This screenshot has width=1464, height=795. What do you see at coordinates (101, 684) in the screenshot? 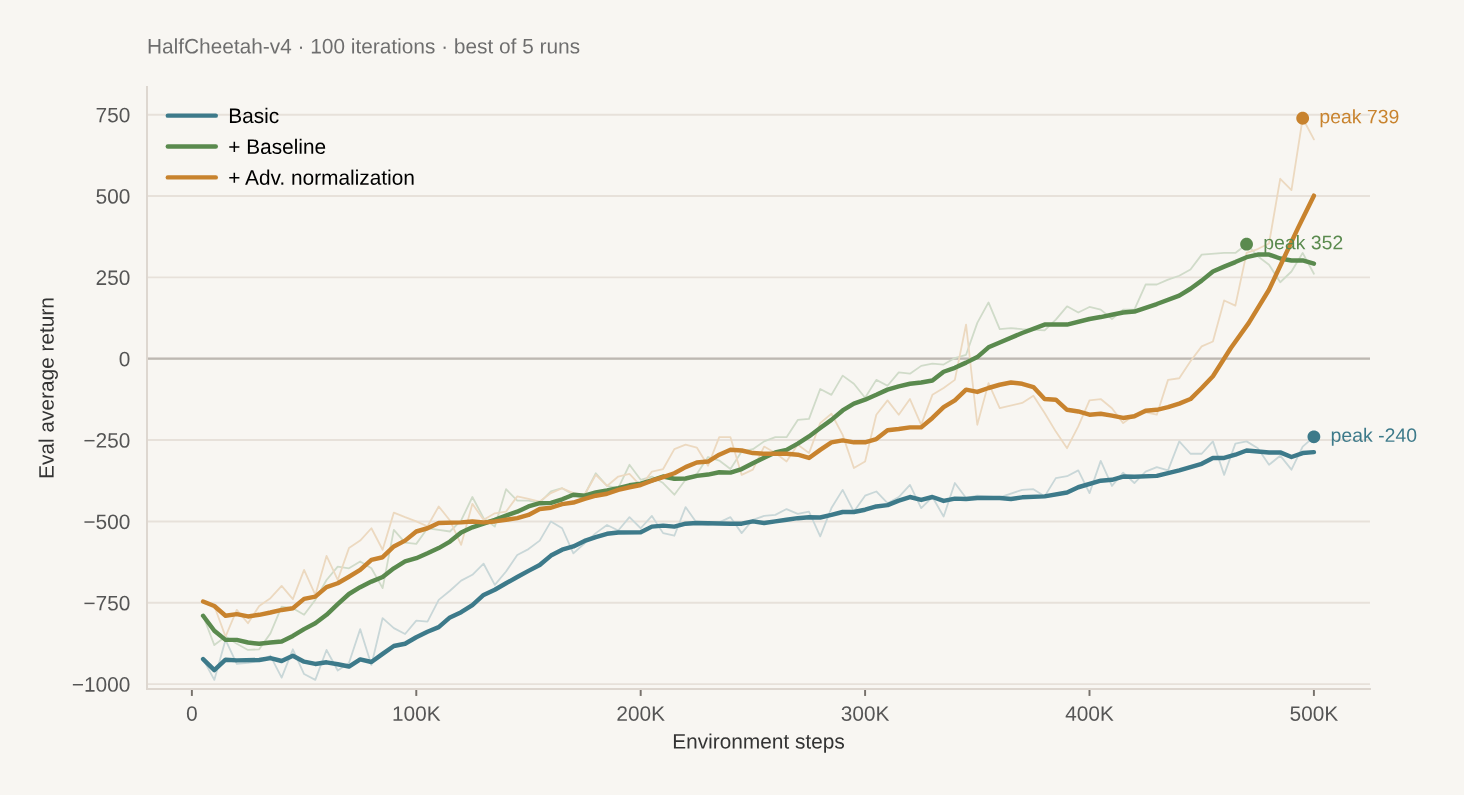
I see `y-tick-label: −1000` at bounding box center [101, 684].